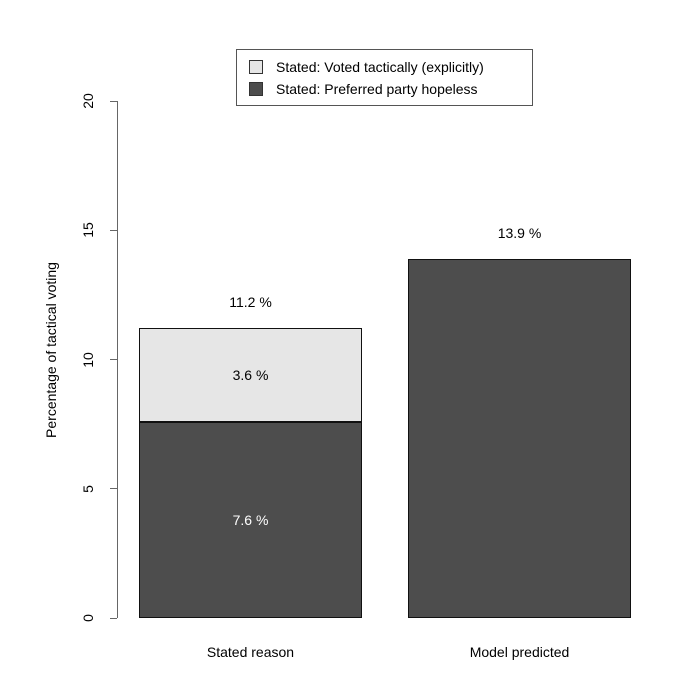 The image size is (700, 700). What do you see at coordinates (250, 302) in the screenshot?
I see `bar-total-label: 11.2 %` at bounding box center [250, 302].